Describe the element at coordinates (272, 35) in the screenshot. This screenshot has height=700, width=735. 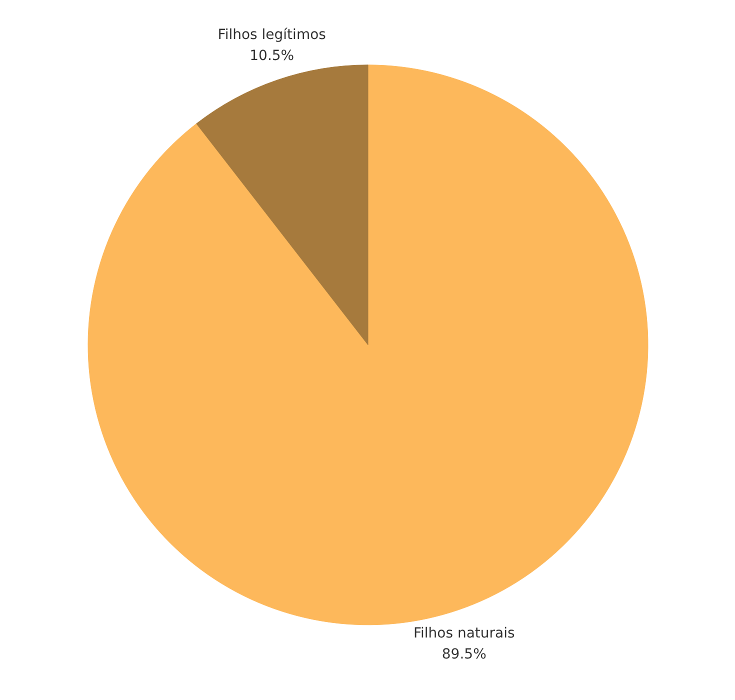
I see `slice-label: Filhos legítimos` at that location.